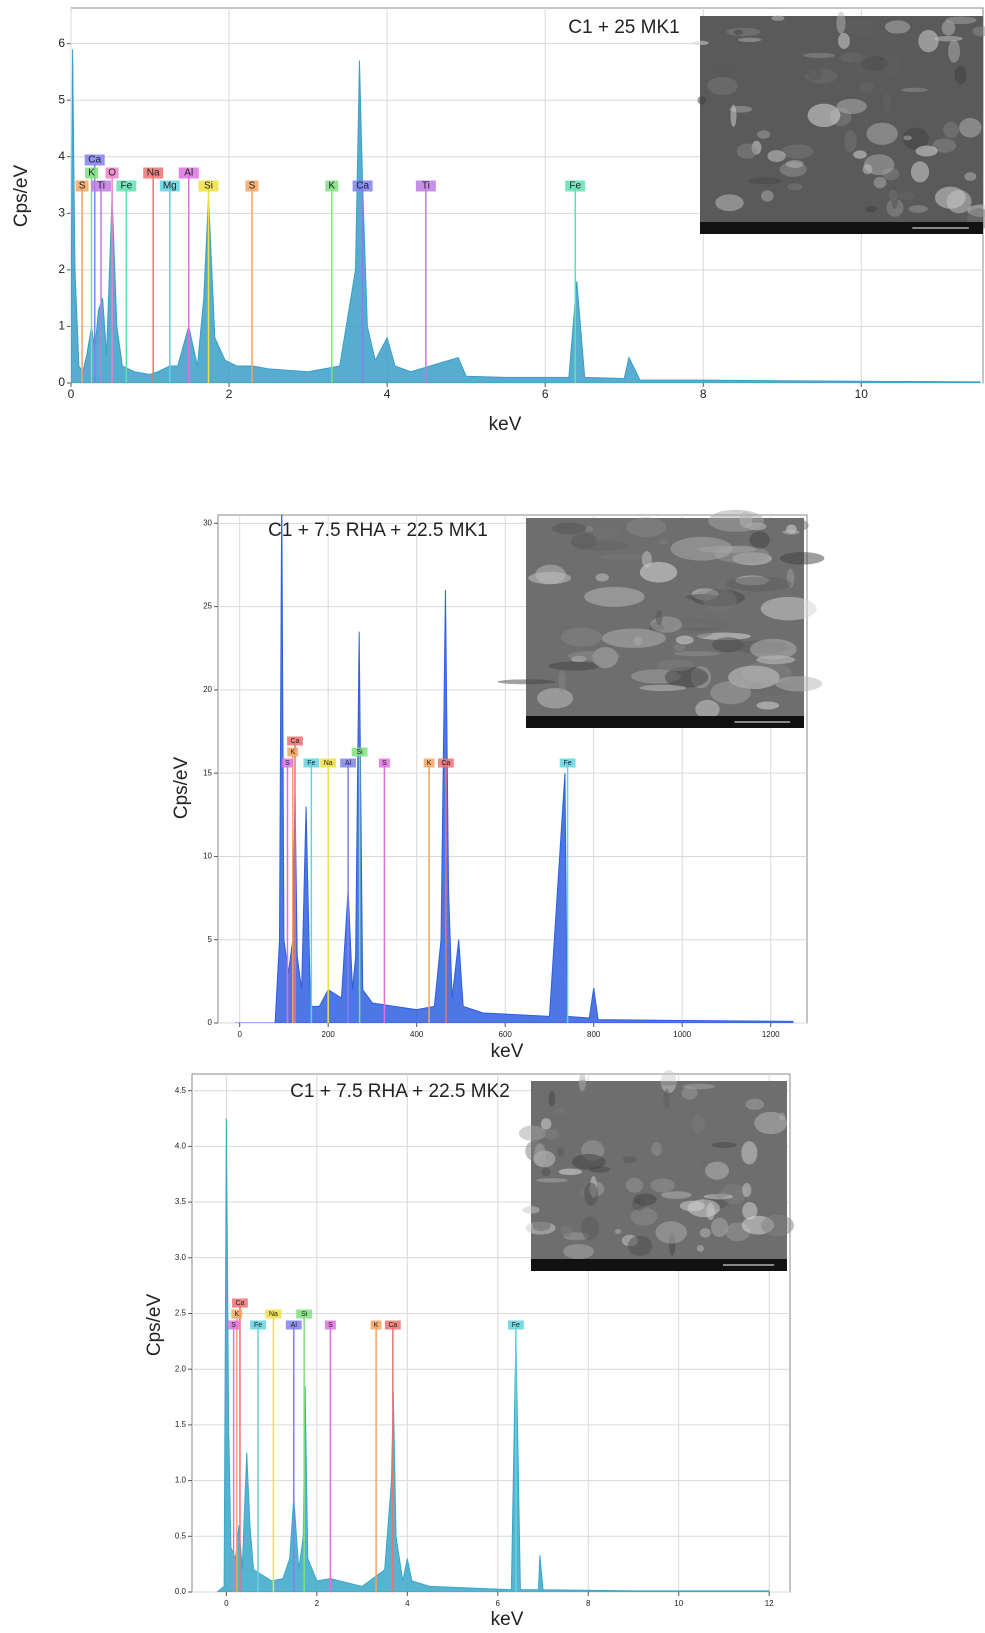  What do you see at coordinates (678, 1603) in the screenshot?
I see `x-tick-label: 10` at bounding box center [678, 1603].